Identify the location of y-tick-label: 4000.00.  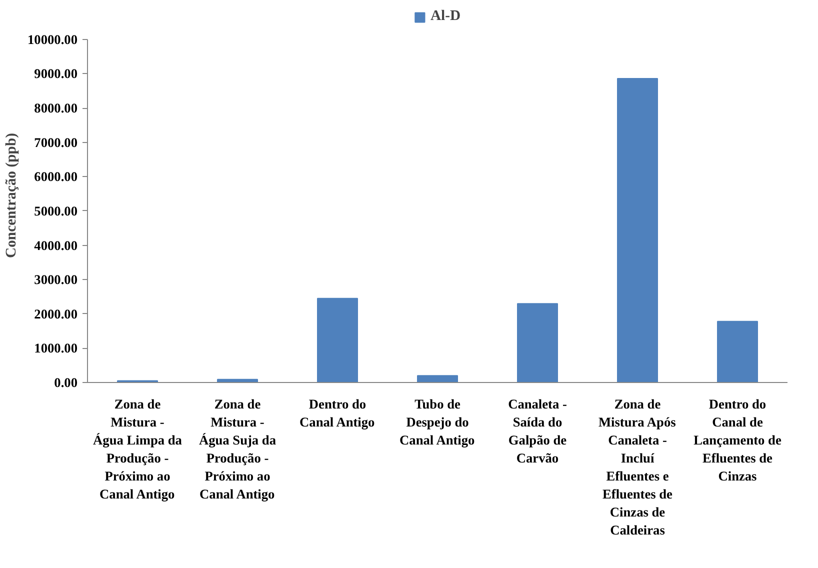
(56, 245).